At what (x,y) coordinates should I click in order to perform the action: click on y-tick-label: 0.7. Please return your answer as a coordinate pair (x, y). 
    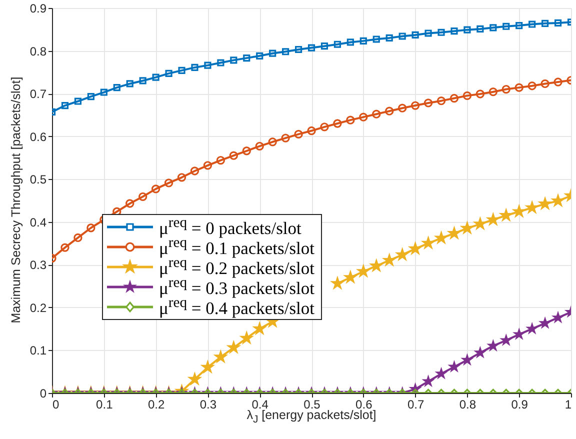
    Looking at the image, I should click on (38, 94).